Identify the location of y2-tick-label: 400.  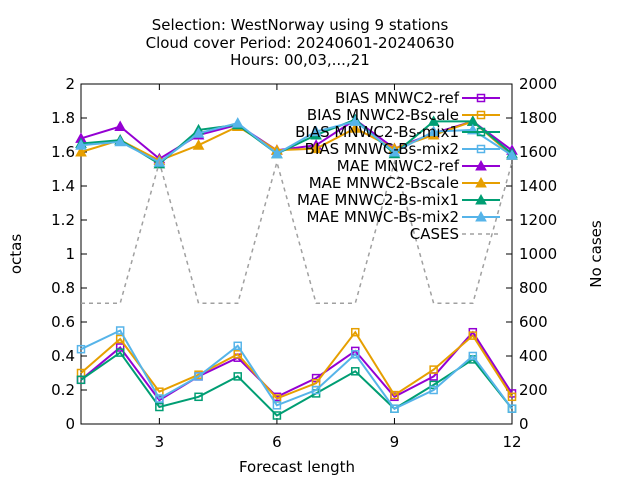
(533, 356).